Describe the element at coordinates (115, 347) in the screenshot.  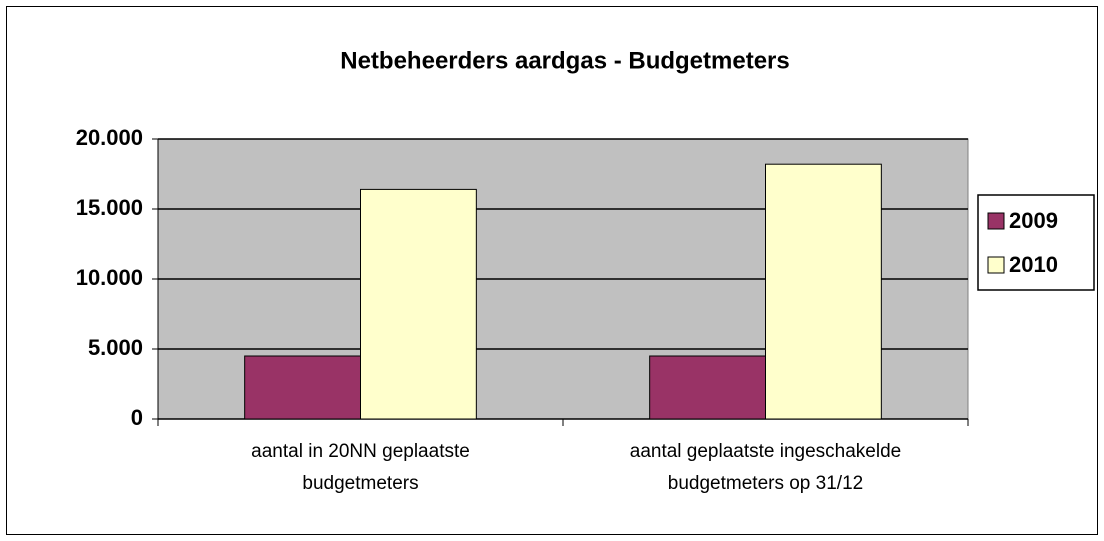
I see `y-tick-label: 5.000` at that location.